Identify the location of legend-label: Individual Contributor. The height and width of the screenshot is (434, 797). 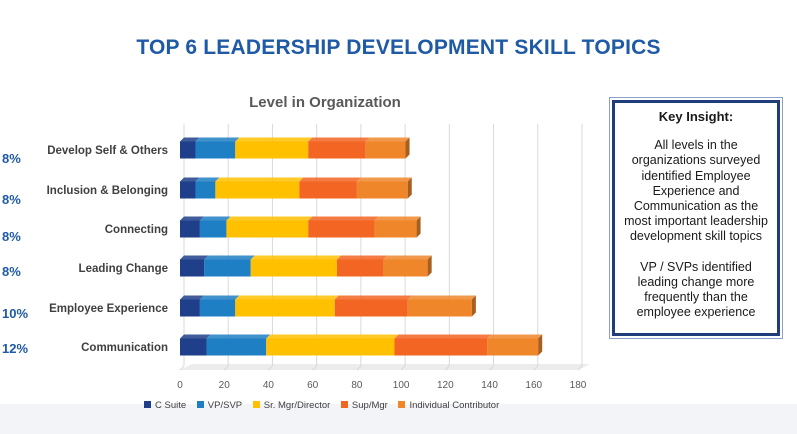
(454, 405).